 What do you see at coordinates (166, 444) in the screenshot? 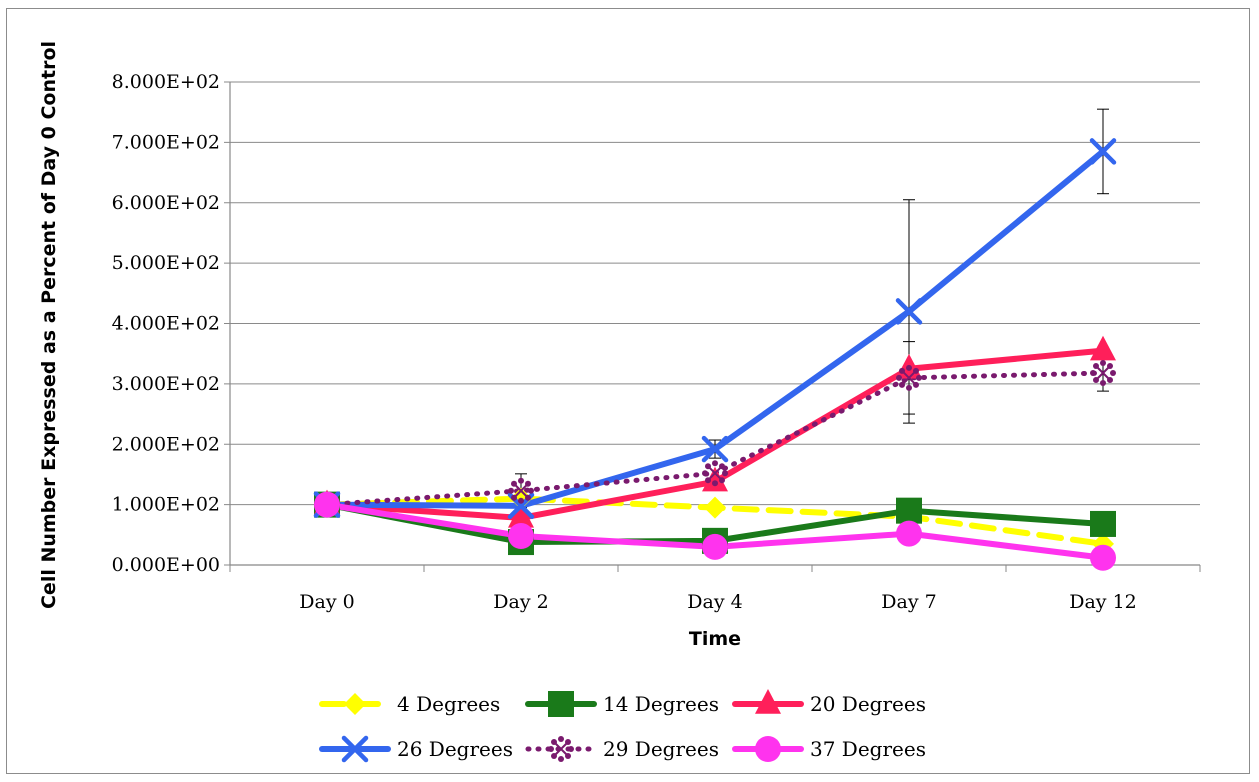
I see `y-tick-label: 2.000E+02` at bounding box center [166, 444].